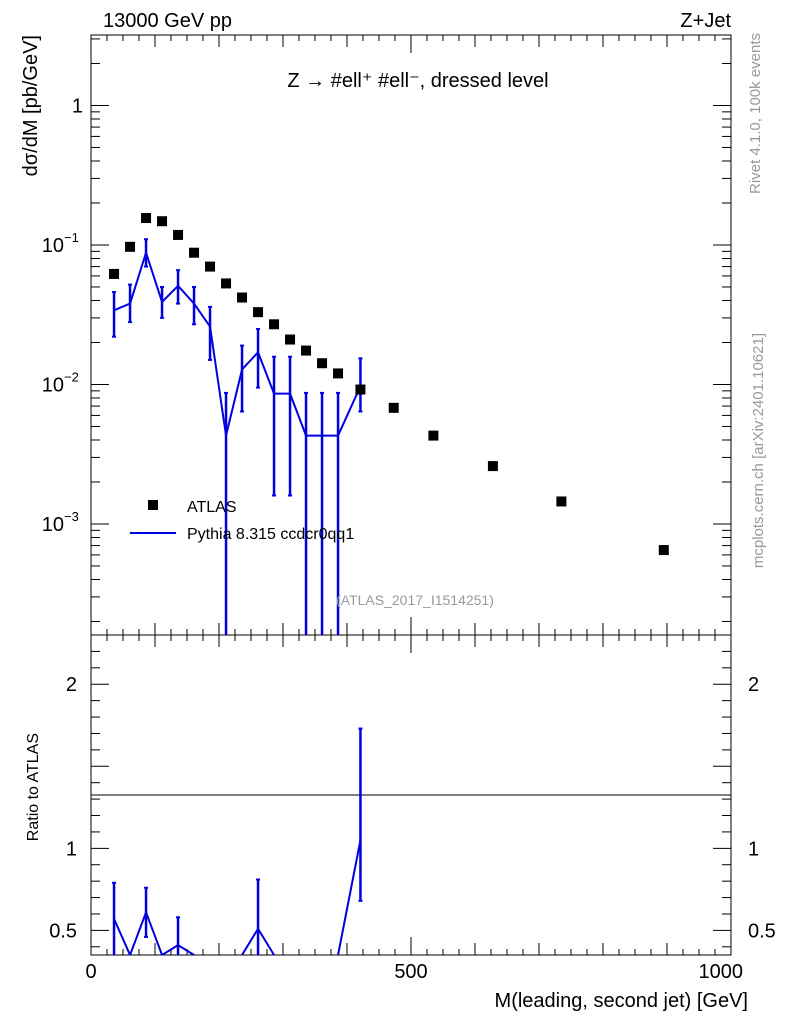 The width and height of the screenshot is (786, 1024). I want to click on plot-title: Z → #ell⁺ #ell⁻, dressed level, so click(417, 81).